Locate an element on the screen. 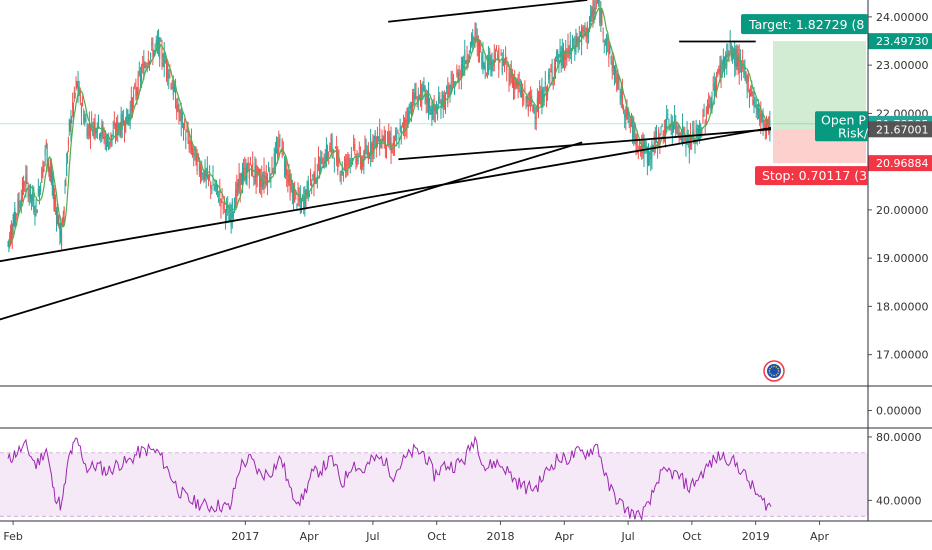 The width and height of the screenshot is (932, 550). time-axis: Feb 2017 Apr Jul Oct 2018 Apr Jul Oct 2019 Apr is located at coordinates (416, 532).